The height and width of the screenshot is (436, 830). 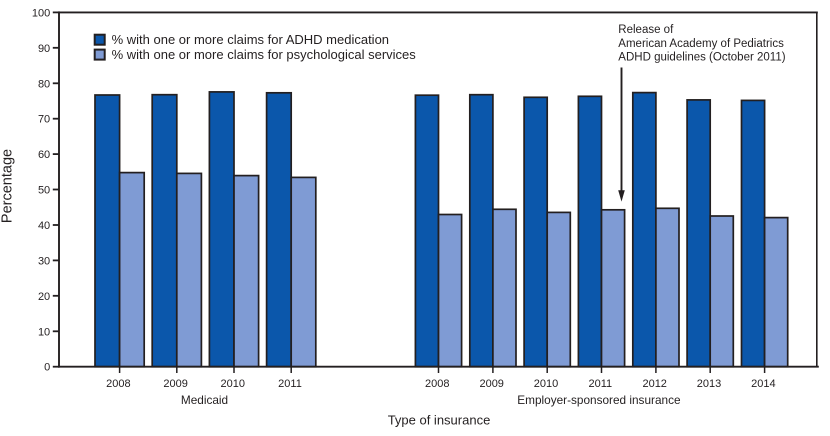 What do you see at coordinates (44, 191) in the screenshot?
I see `svg-text: 50` at bounding box center [44, 191].